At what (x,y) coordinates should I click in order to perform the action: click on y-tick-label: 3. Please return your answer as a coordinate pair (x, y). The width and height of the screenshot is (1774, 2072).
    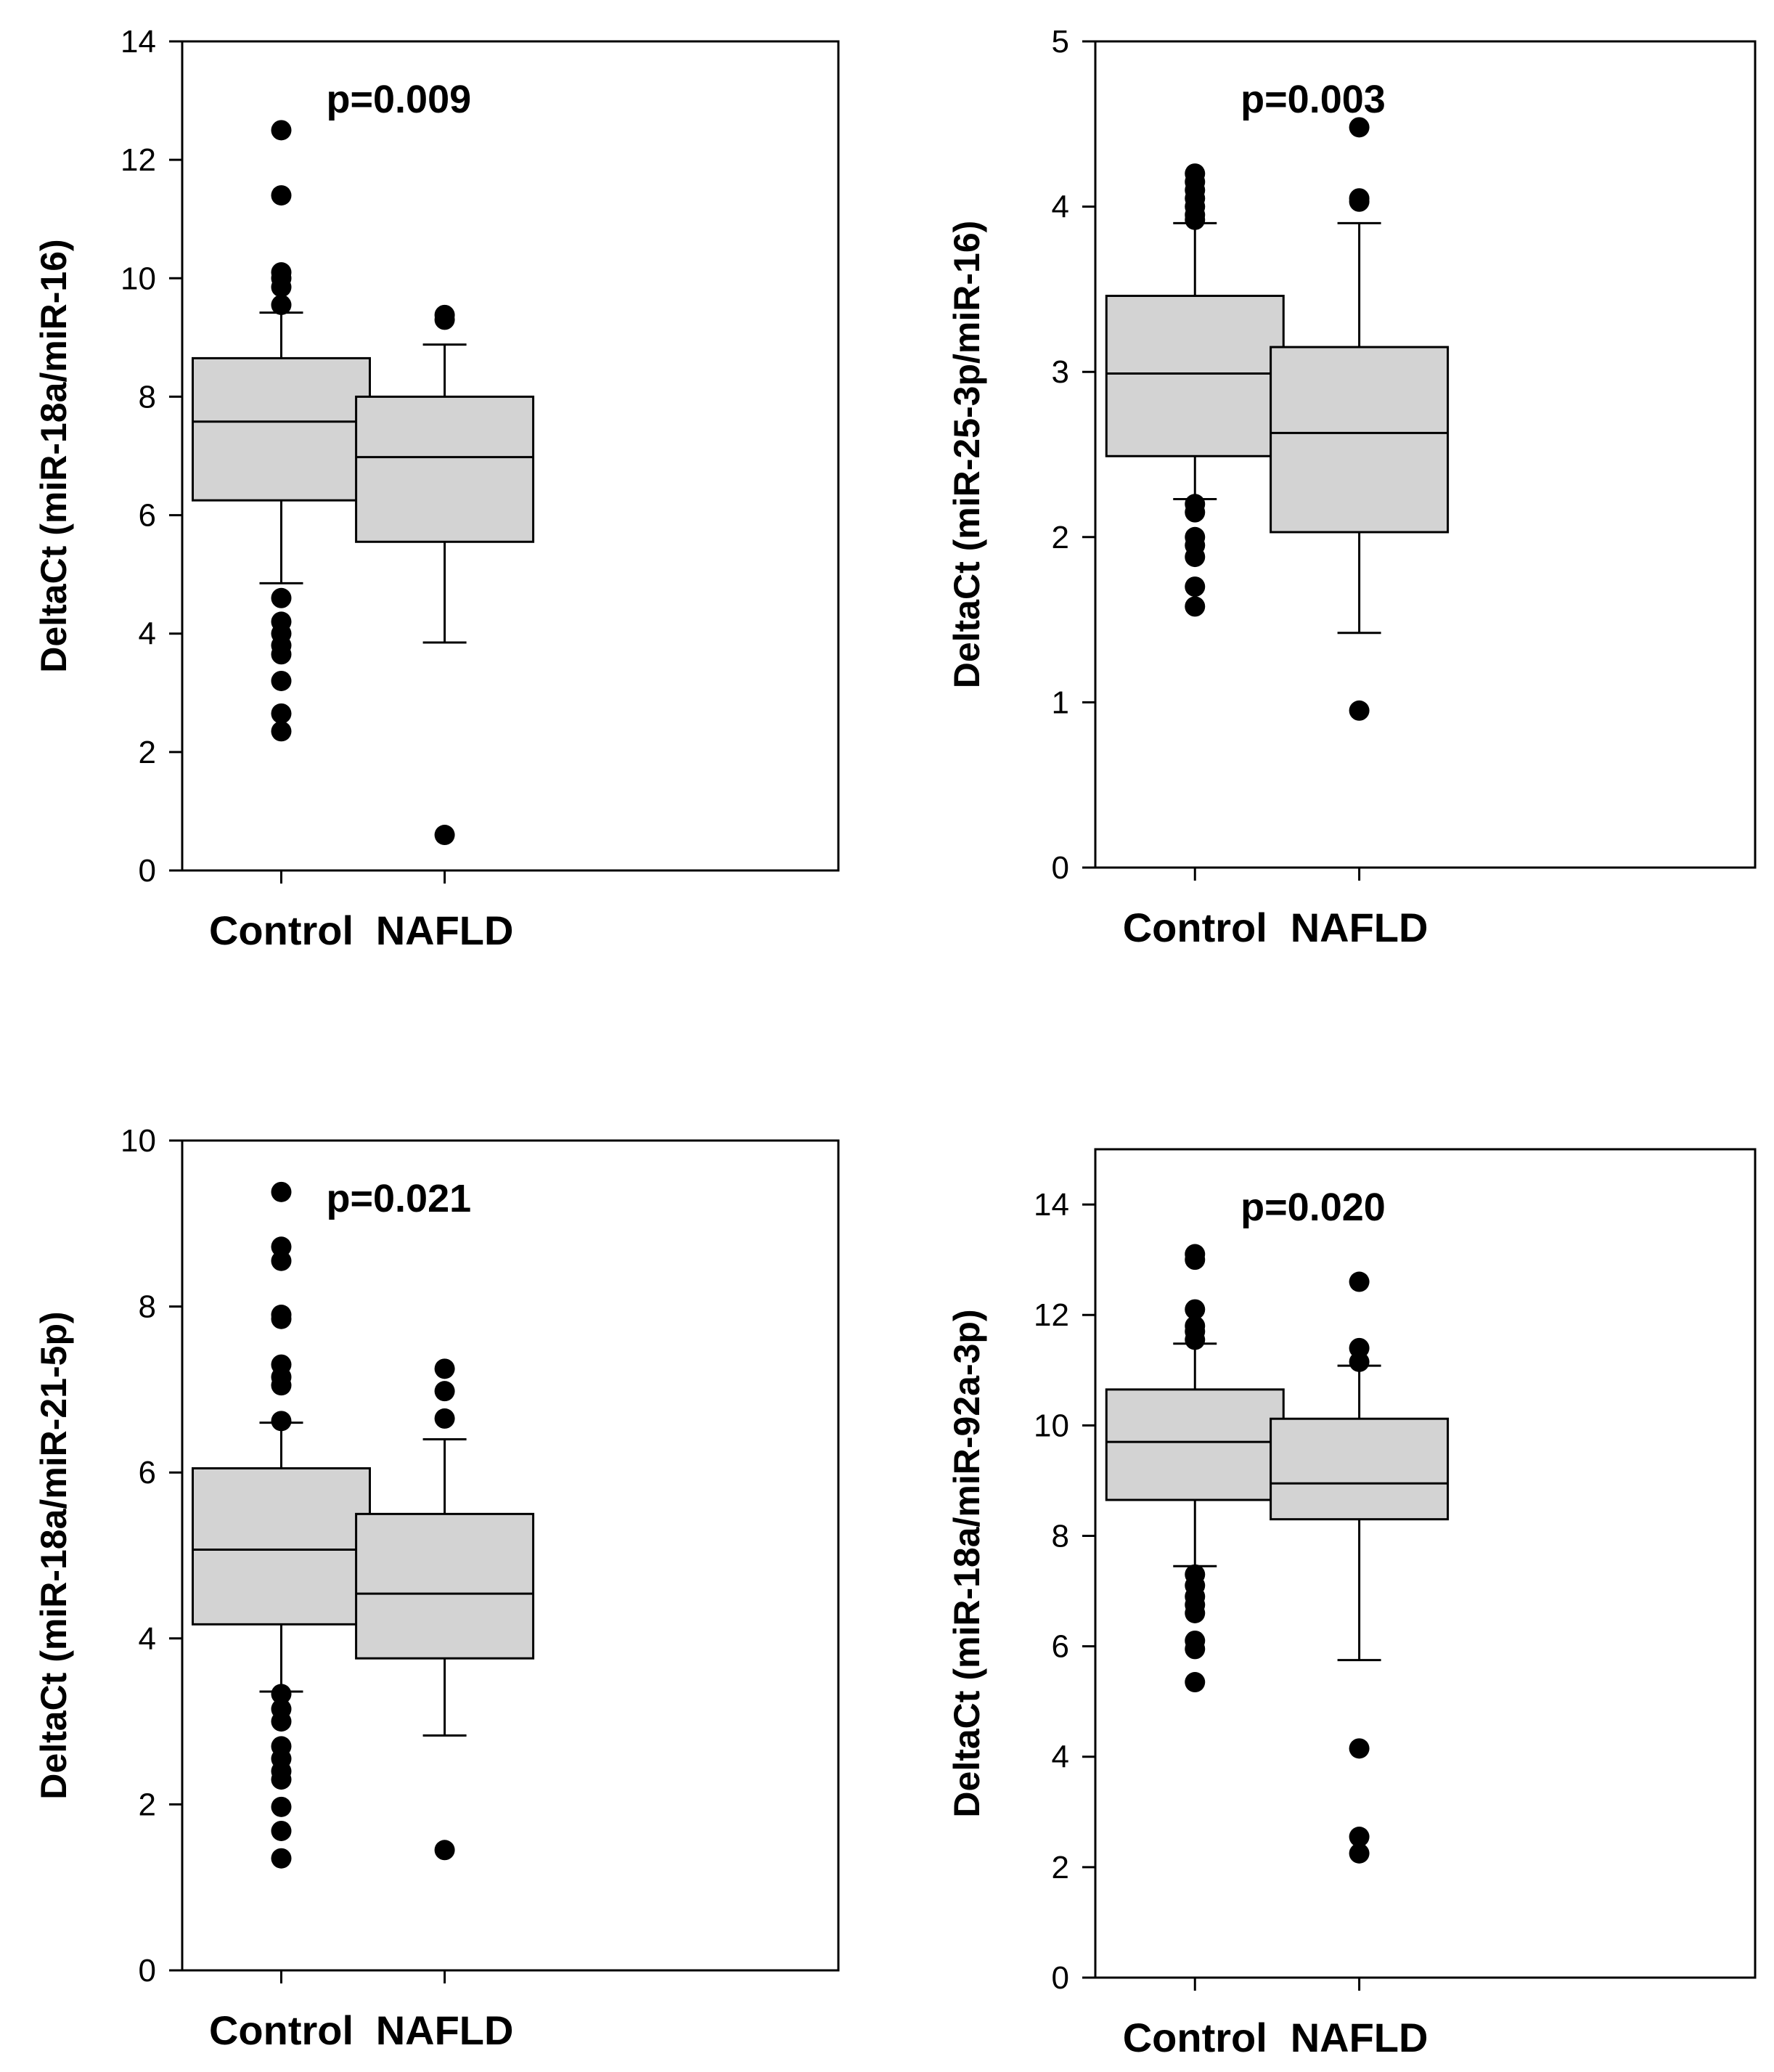
    Looking at the image, I should click on (1061, 372).